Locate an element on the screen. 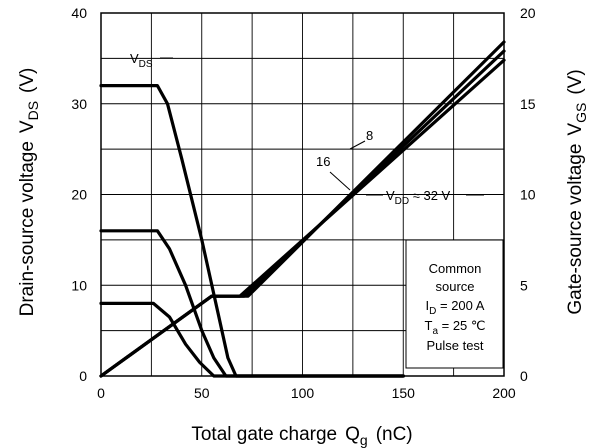 This screenshot has width=596, height=448. y-right-tick-label: 15 is located at coordinates (528, 104).